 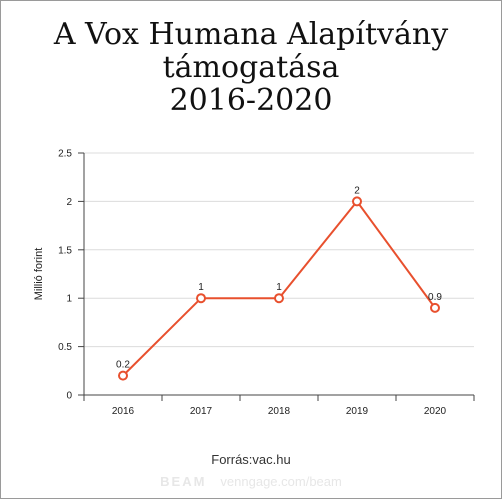 What do you see at coordinates (357, 190) in the screenshot?
I see `data-label: 2` at bounding box center [357, 190].